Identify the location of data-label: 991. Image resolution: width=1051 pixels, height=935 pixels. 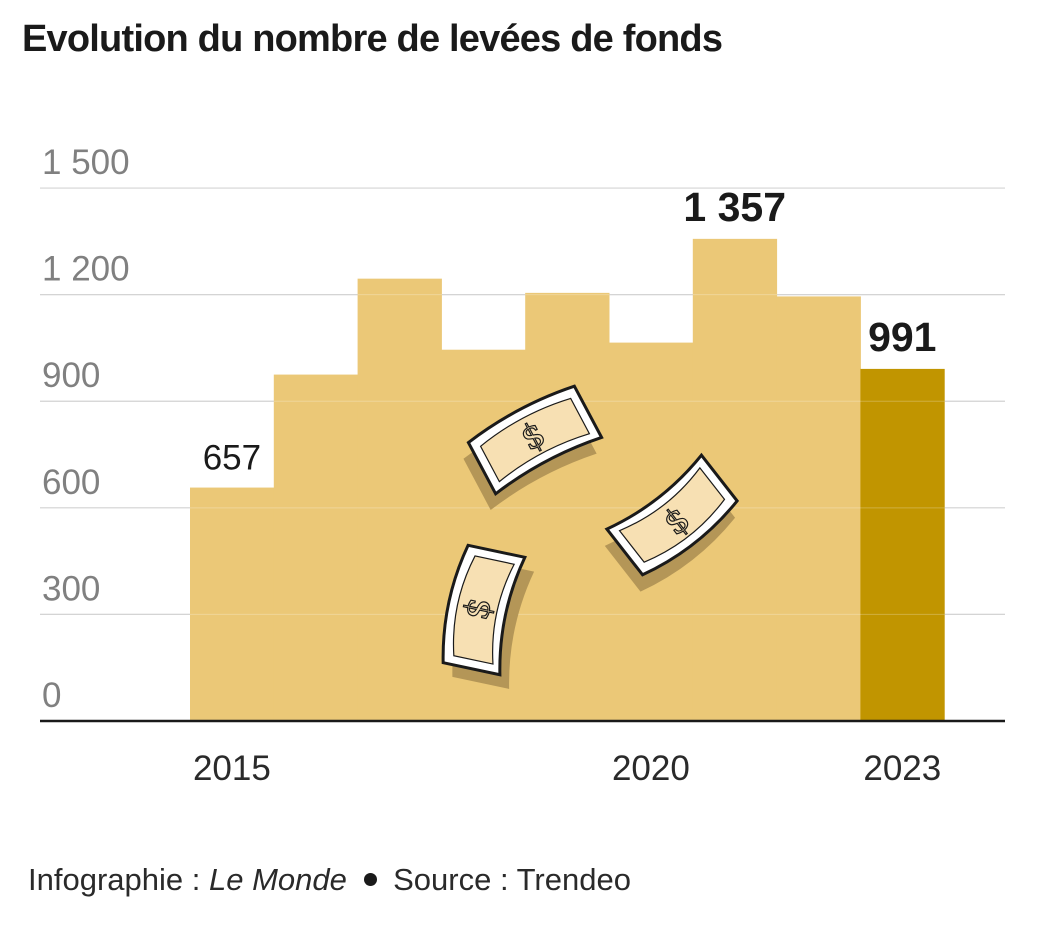
(902, 337).